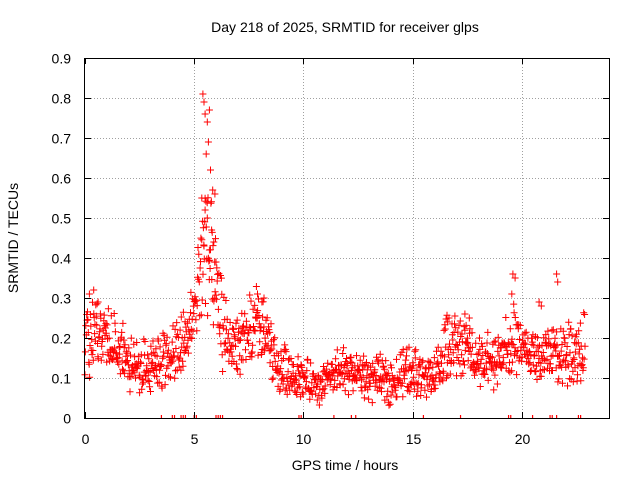  What do you see at coordinates (414, 439) in the screenshot?
I see `x-tick-label: 15` at bounding box center [414, 439].